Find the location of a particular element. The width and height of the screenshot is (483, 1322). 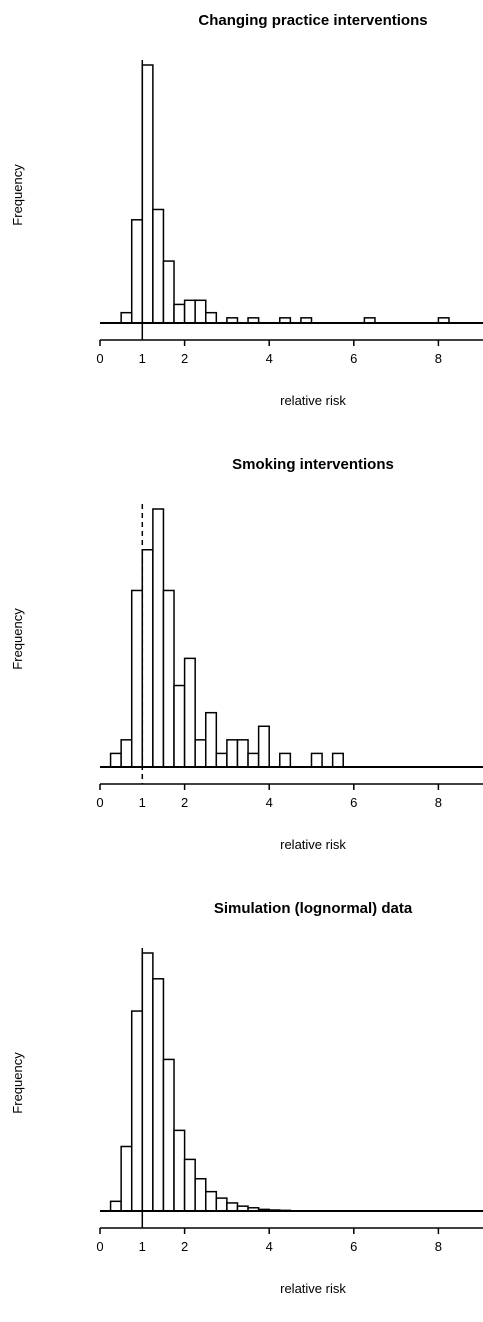

chart-title: Smoking interventions is located at coordinates (313, 464).